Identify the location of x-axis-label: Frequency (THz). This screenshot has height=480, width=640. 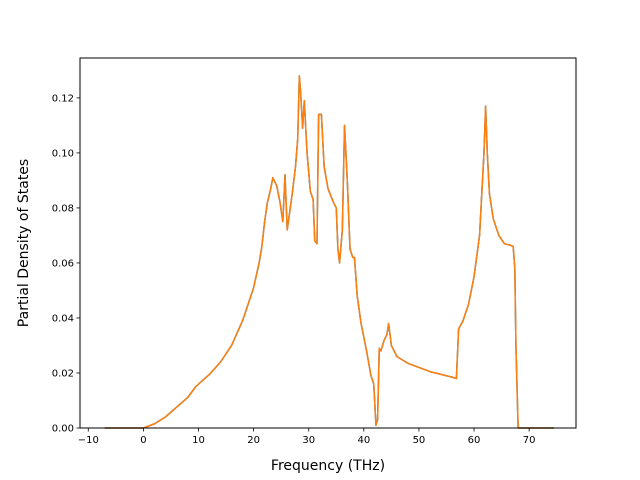
(328, 466).